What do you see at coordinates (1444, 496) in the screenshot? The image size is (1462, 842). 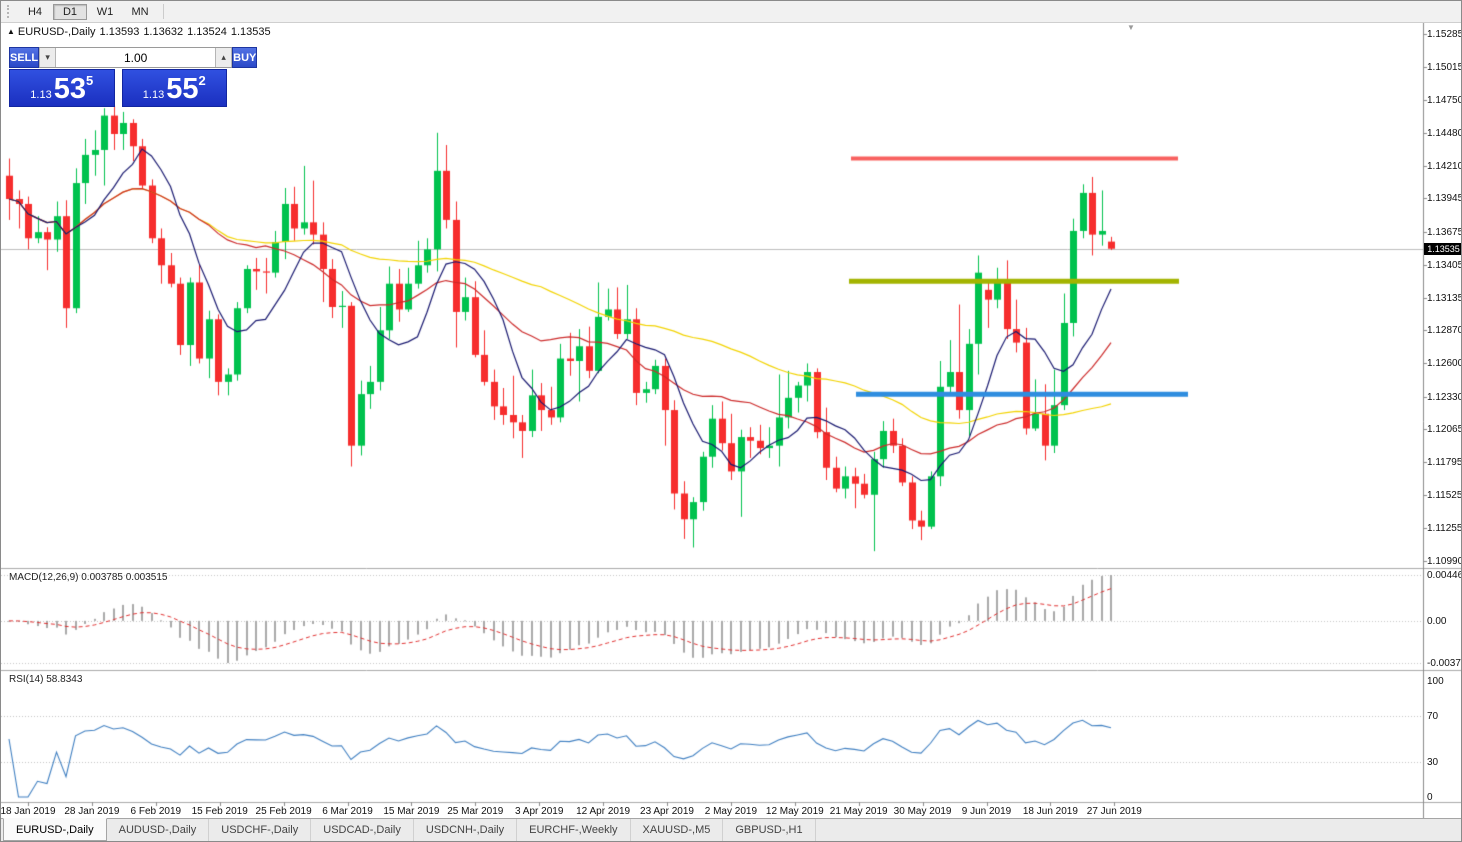 I see `price-axis-label: 1.11525` at bounding box center [1444, 496].